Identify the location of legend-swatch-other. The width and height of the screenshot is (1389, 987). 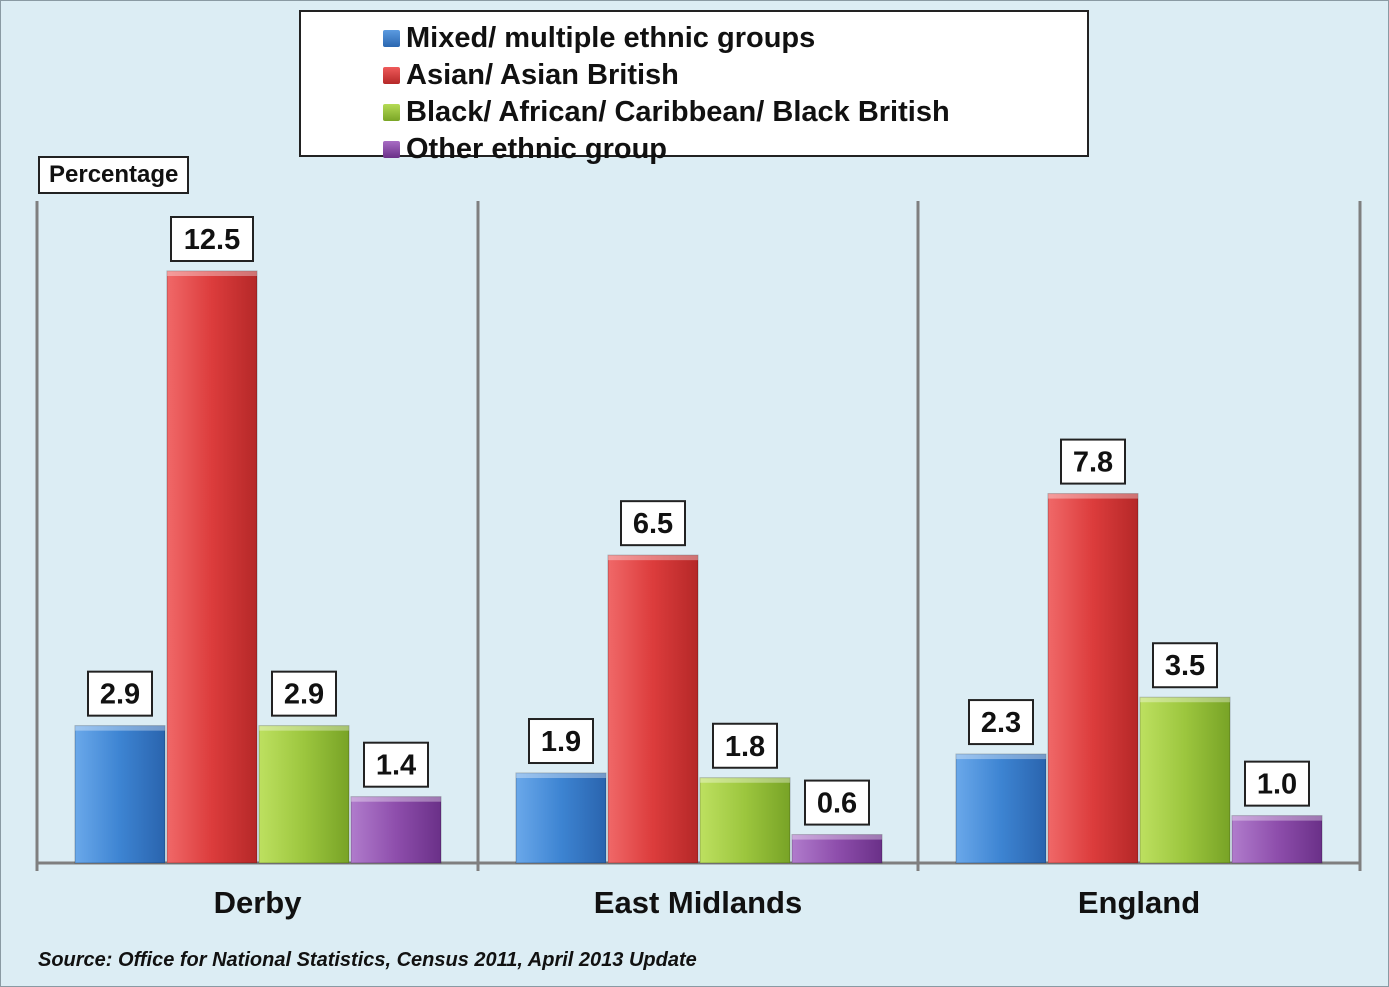
(391, 149).